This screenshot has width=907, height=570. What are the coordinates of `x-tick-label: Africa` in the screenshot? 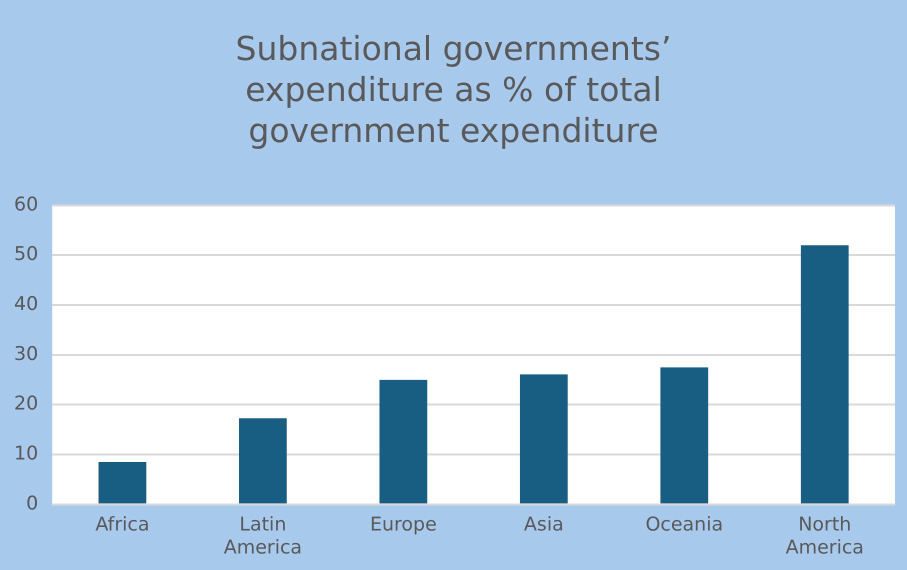 It's located at (122, 525).